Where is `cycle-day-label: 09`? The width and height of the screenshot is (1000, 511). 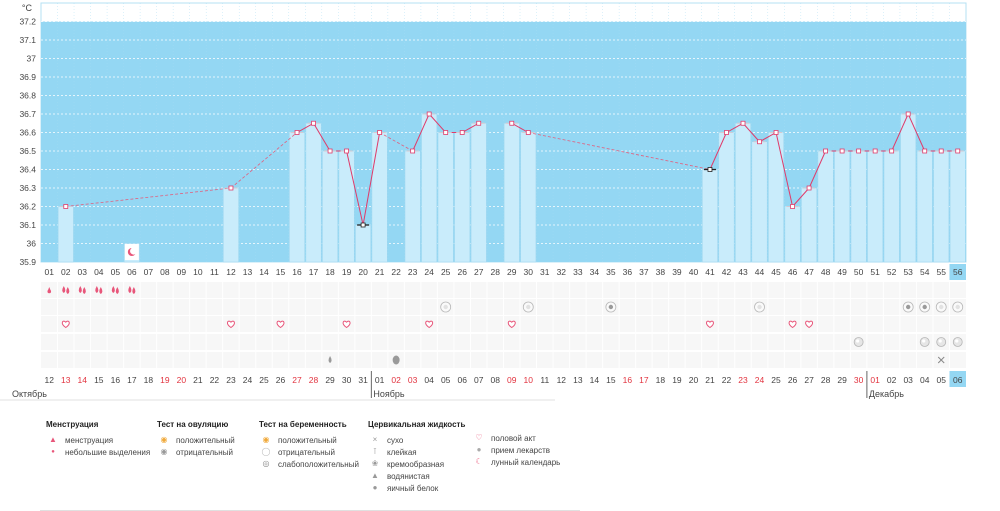 cycle-day-label: 09 is located at coordinates (182, 272).